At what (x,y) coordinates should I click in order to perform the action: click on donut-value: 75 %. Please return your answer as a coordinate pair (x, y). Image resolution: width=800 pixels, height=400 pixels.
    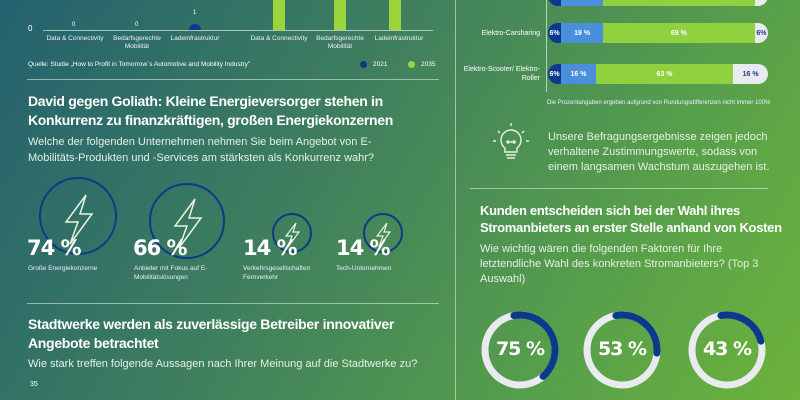
    Looking at the image, I should click on (520, 349).